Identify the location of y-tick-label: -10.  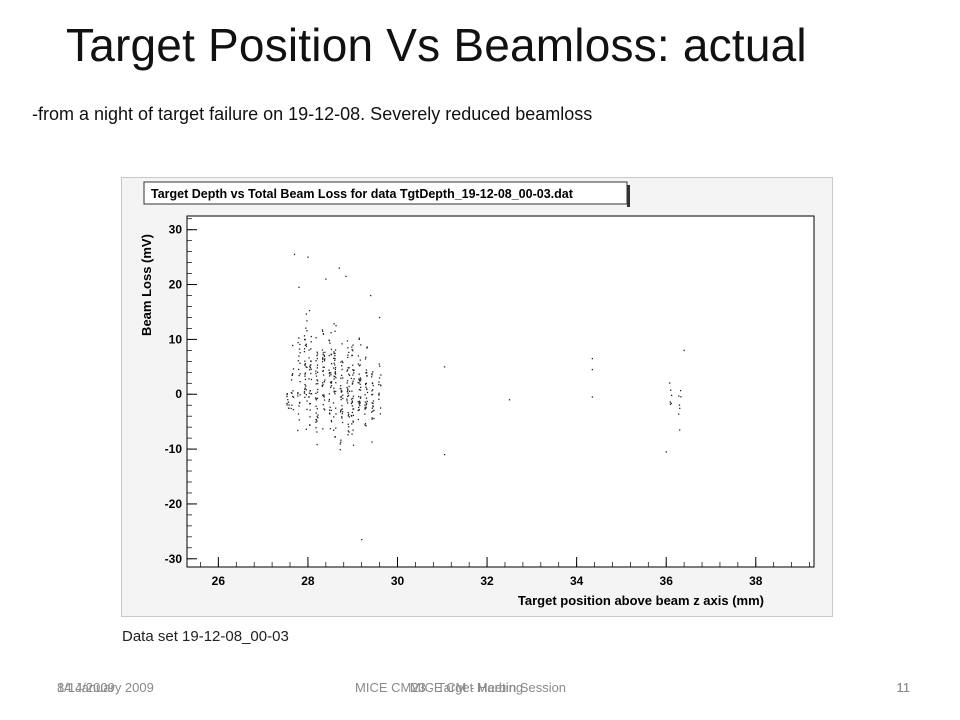
(174, 449).